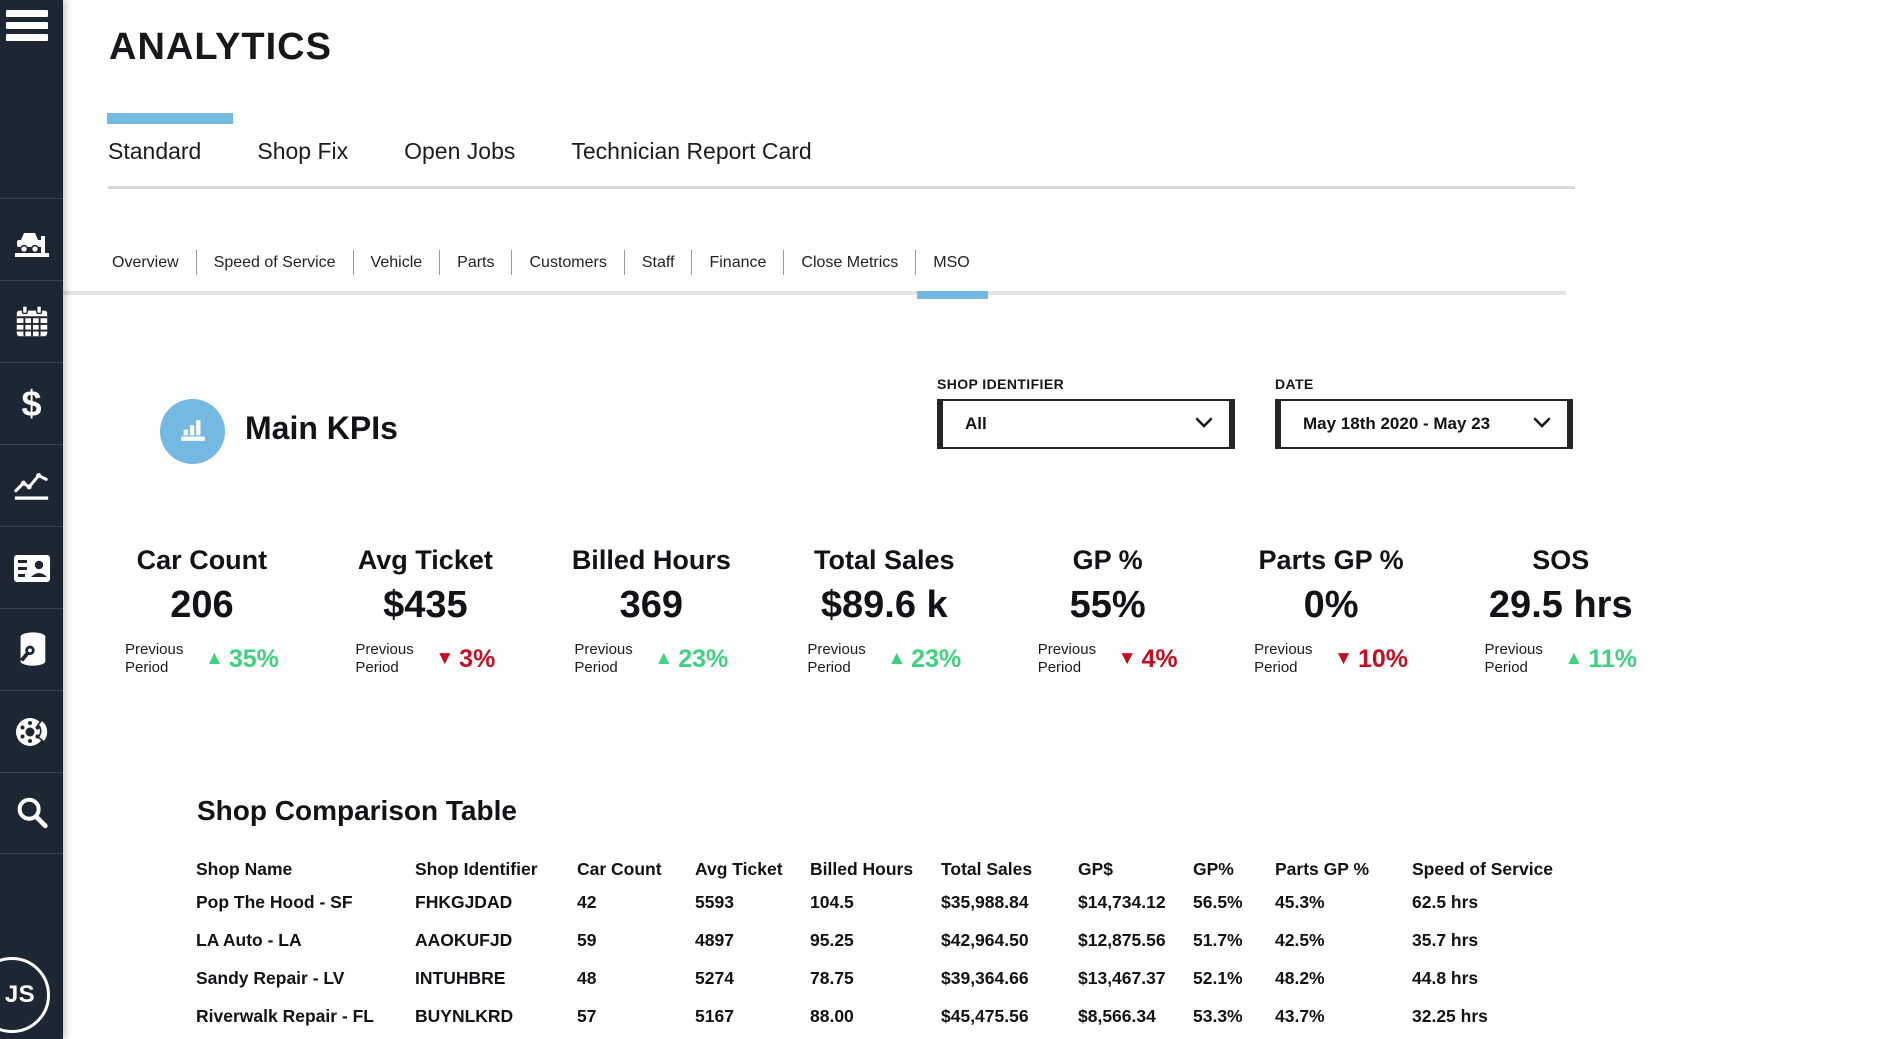  I want to click on database-wrench-icon, so click(32, 650).